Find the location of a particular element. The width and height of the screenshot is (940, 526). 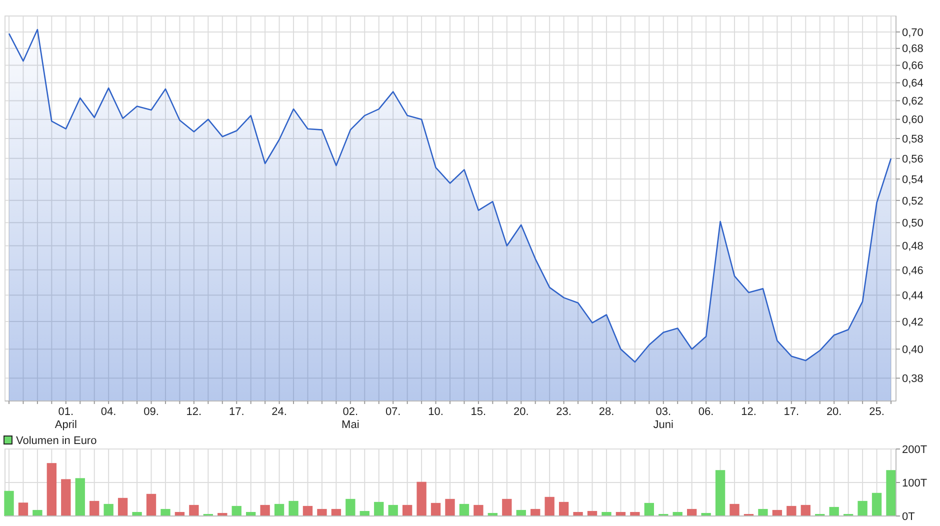

x-tick-label: 07. is located at coordinates (393, 412).